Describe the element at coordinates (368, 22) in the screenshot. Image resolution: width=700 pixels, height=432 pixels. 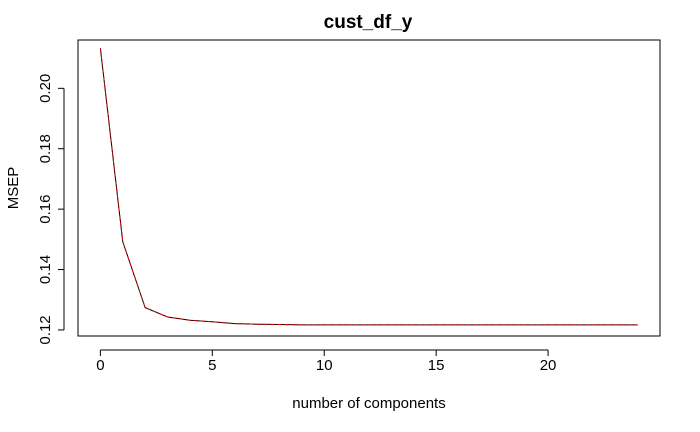
I see `chart-title: cust_df_y` at that location.